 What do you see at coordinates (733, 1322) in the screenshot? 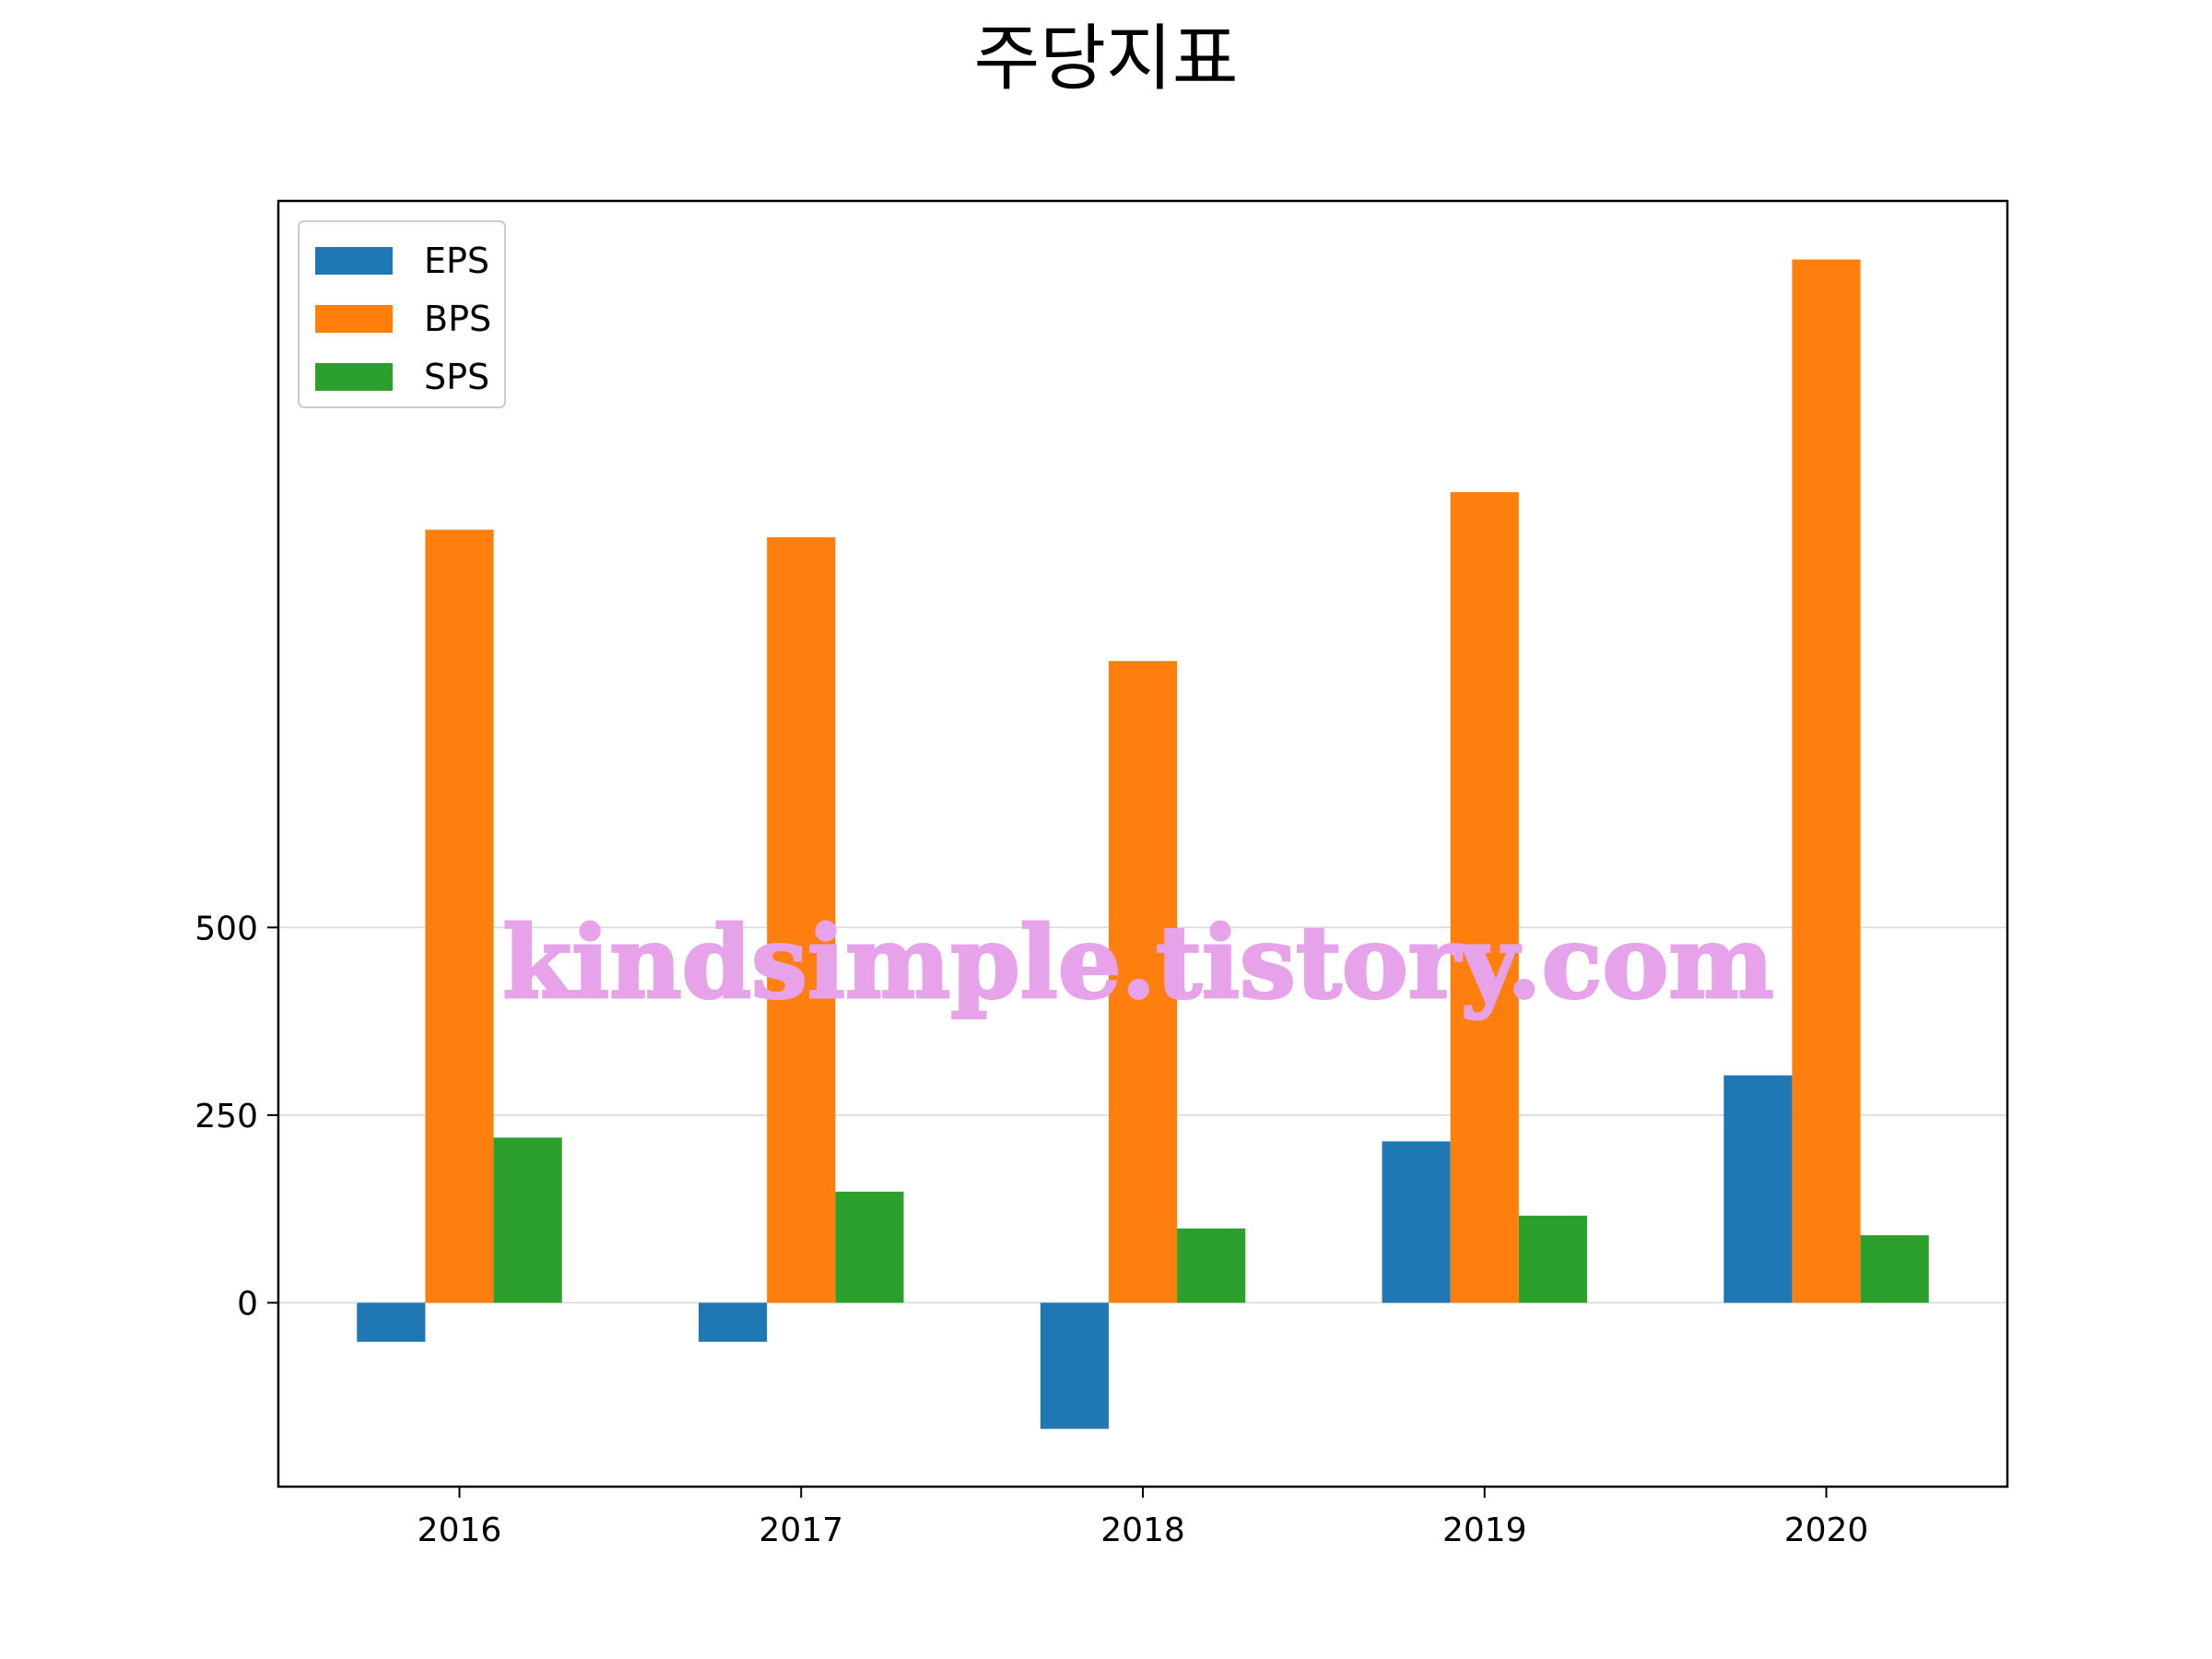
I see `bar-eps-2017` at bounding box center [733, 1322].